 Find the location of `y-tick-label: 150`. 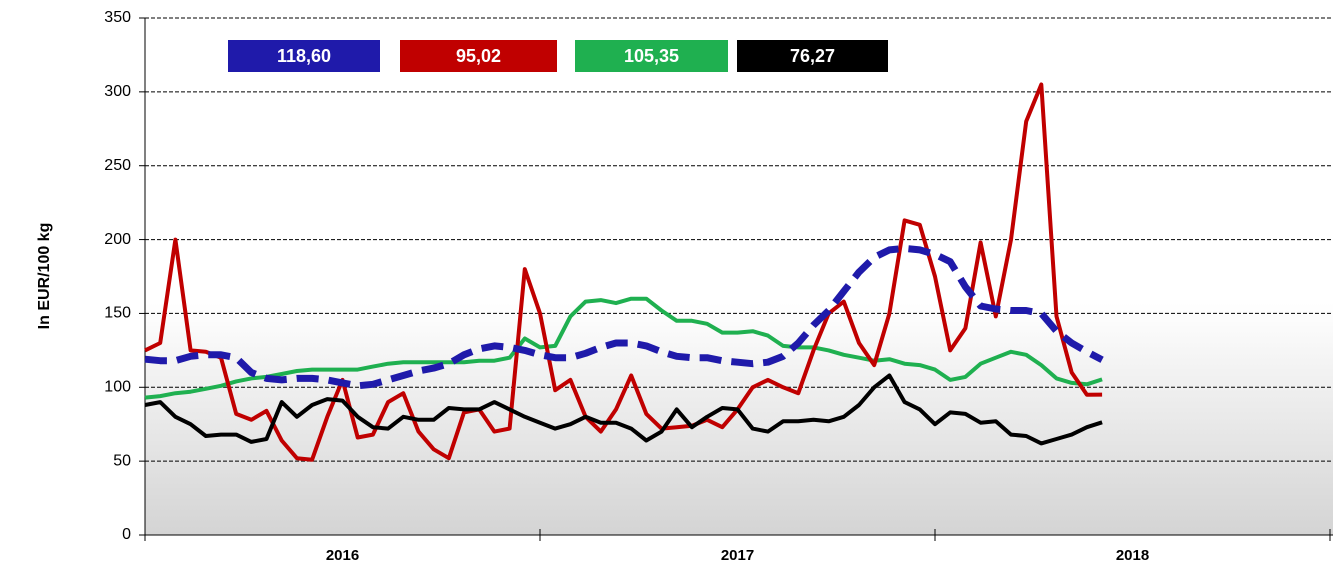

y-tick-label: 150 is located at coordinates (117, 313).